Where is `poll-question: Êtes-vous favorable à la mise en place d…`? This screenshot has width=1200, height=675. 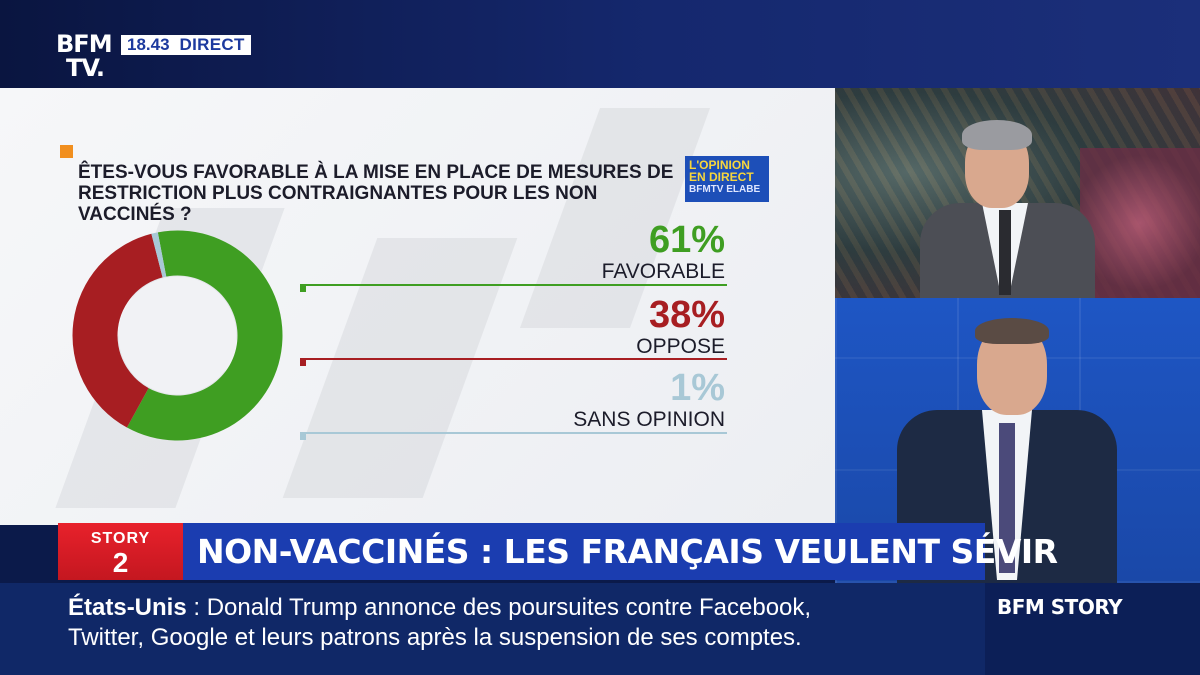
poll-question: Êtes-vous favorable à la mise en place d… is located at coordinates (376, 193).